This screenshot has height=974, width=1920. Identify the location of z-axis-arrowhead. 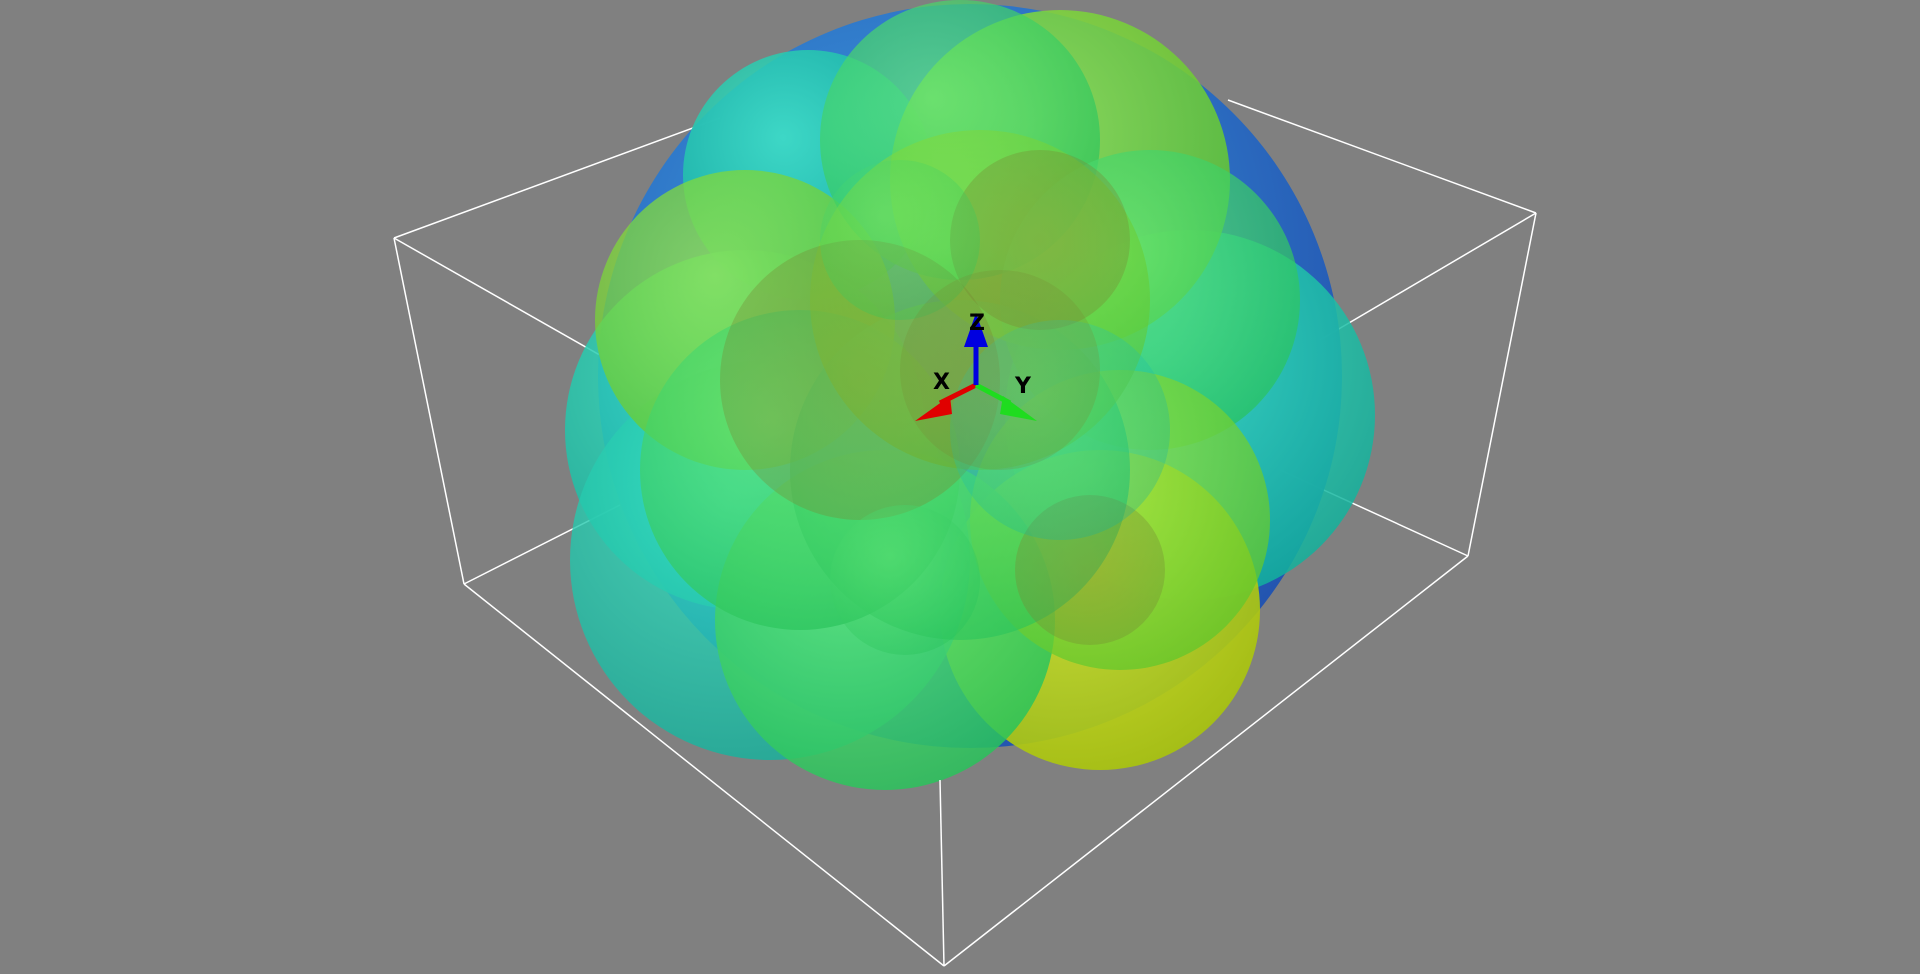
(976, 330).